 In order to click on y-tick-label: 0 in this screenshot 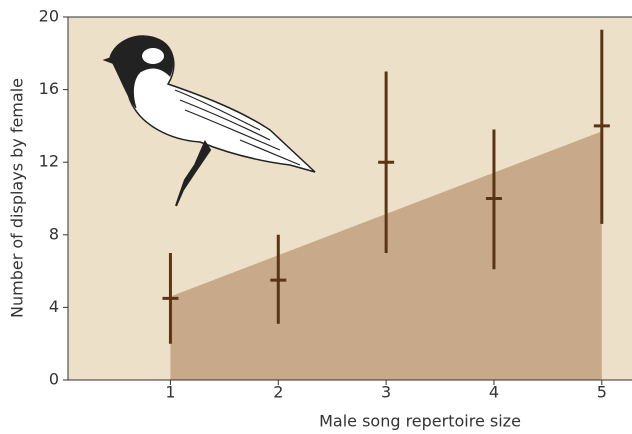, I will do `click(54, 379)`.